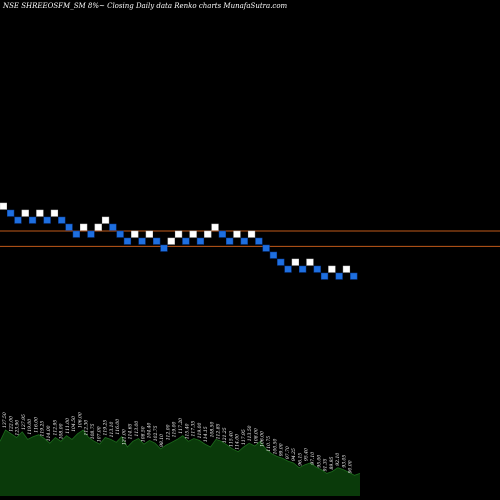 The width and height of the screenshot is (500, 500). What do you see at coordinates (294, 454) in the screenshot?
I see `volume-value-label: 94.25` at bounding box center [294, 454].